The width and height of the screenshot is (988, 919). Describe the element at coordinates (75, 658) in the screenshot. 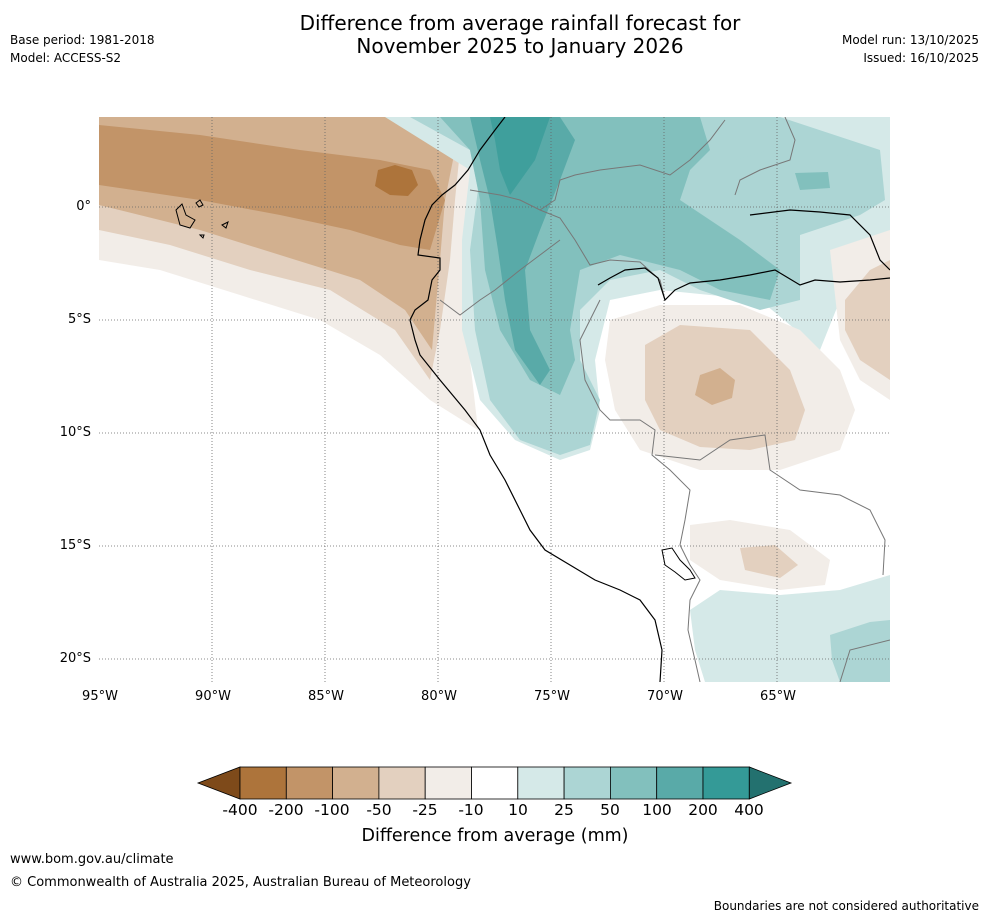

I see `lat-label-20s: 20°S` at that location.